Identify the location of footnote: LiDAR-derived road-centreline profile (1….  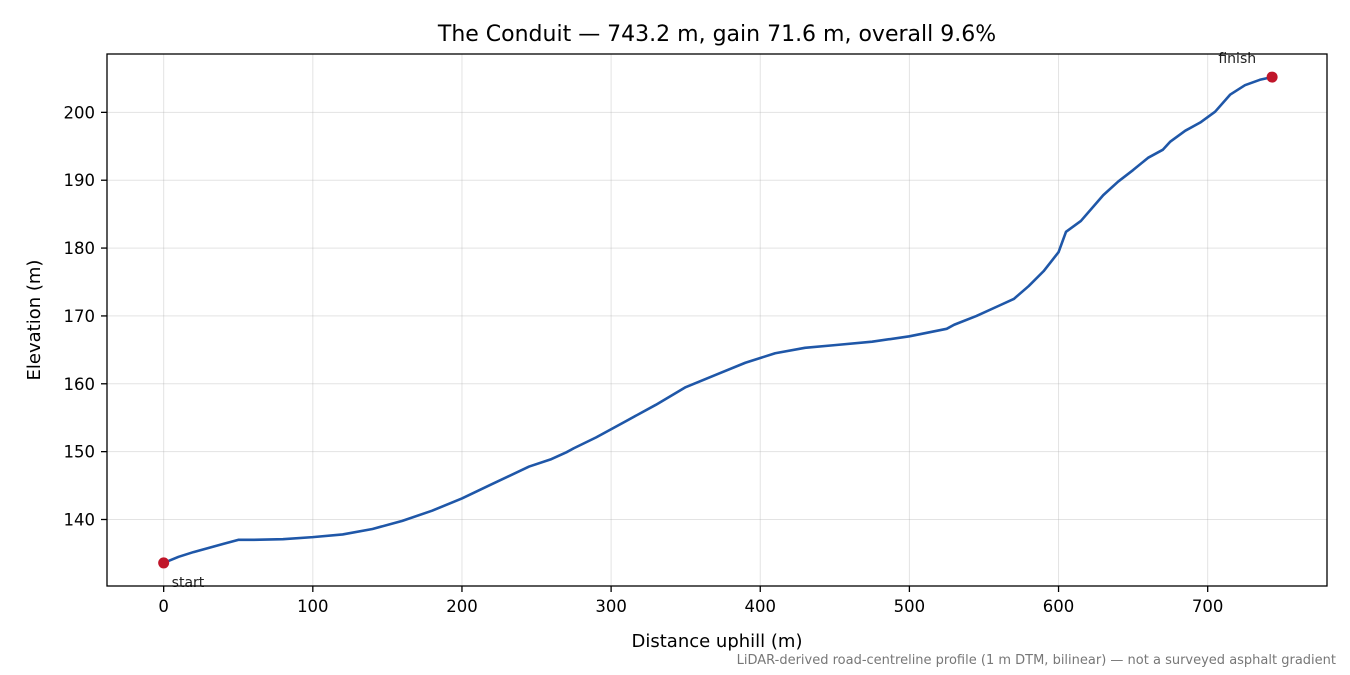
(1036, 660).